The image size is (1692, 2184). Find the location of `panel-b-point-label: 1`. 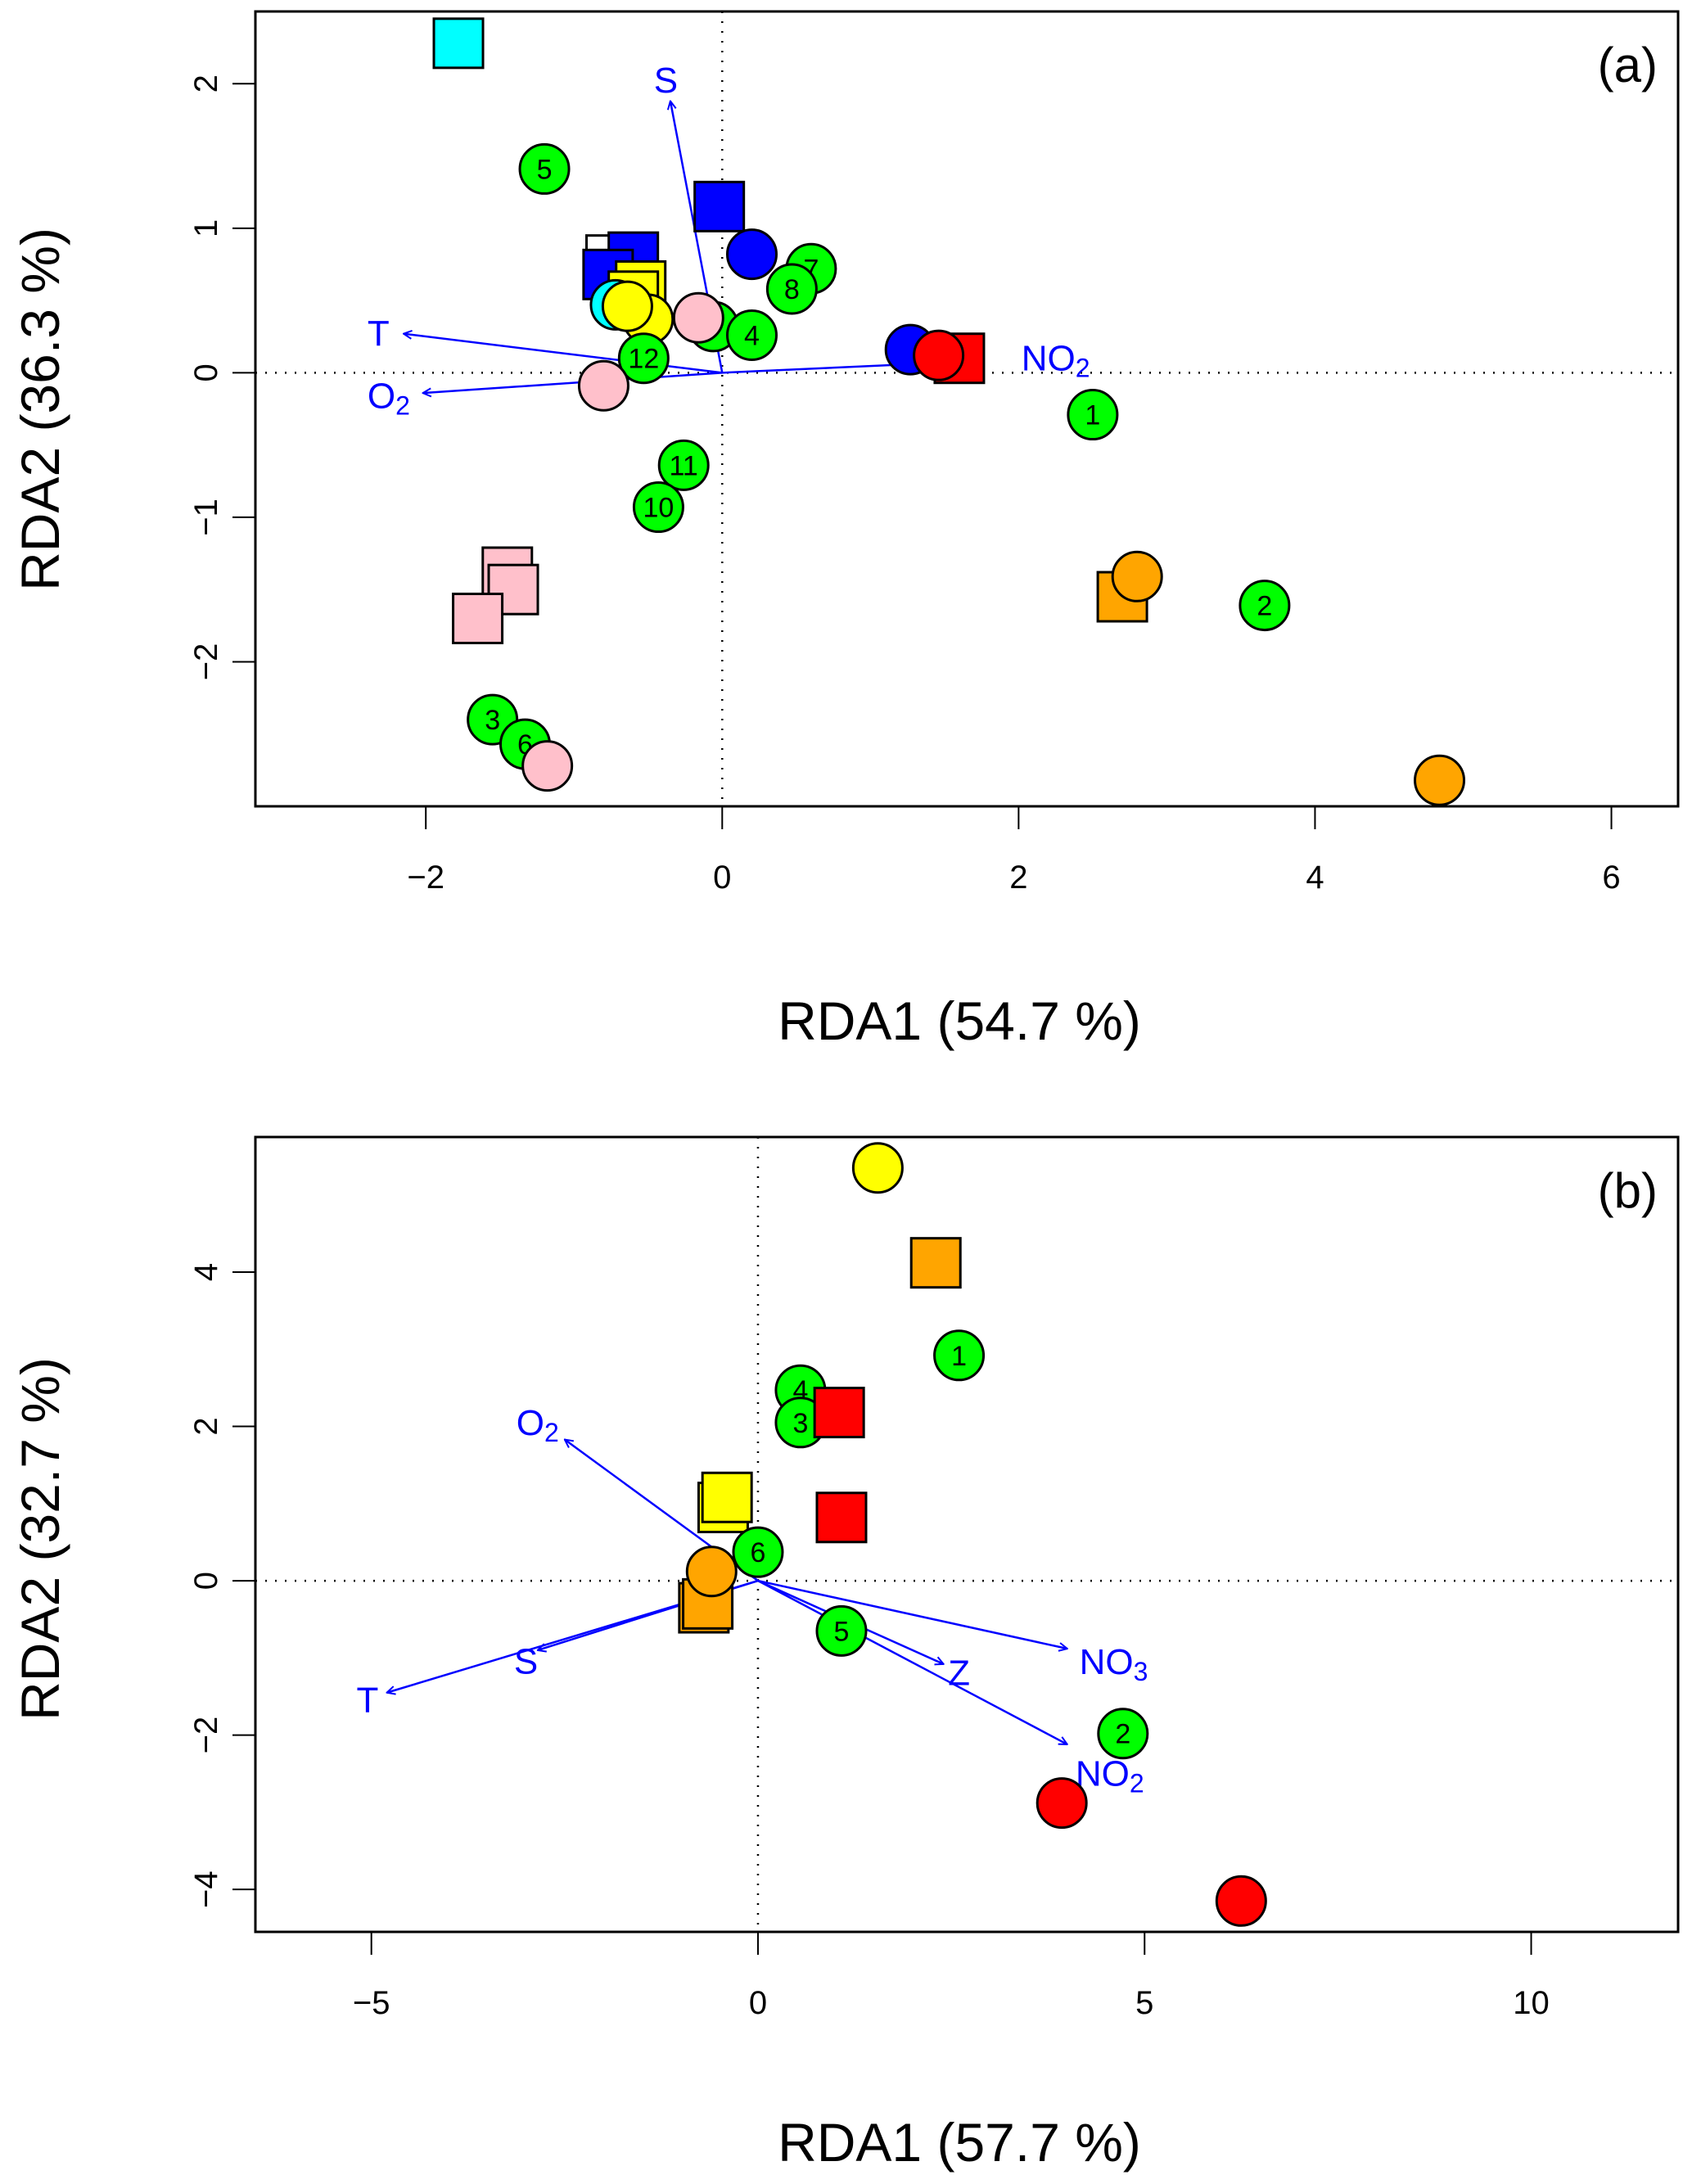

panel-b-point-label: 1 is located at coordinates (959, 1356).